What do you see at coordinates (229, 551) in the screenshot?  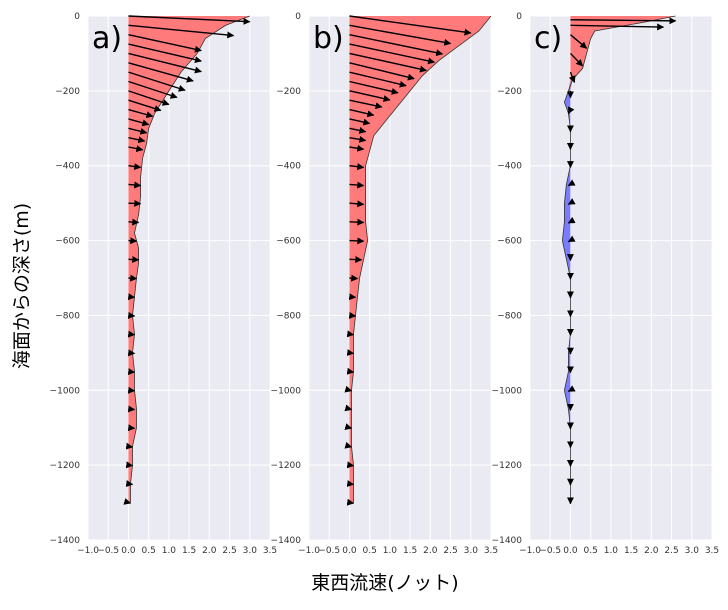 I see `x-tick-label: 2.5` at bounding box center [229, 551].